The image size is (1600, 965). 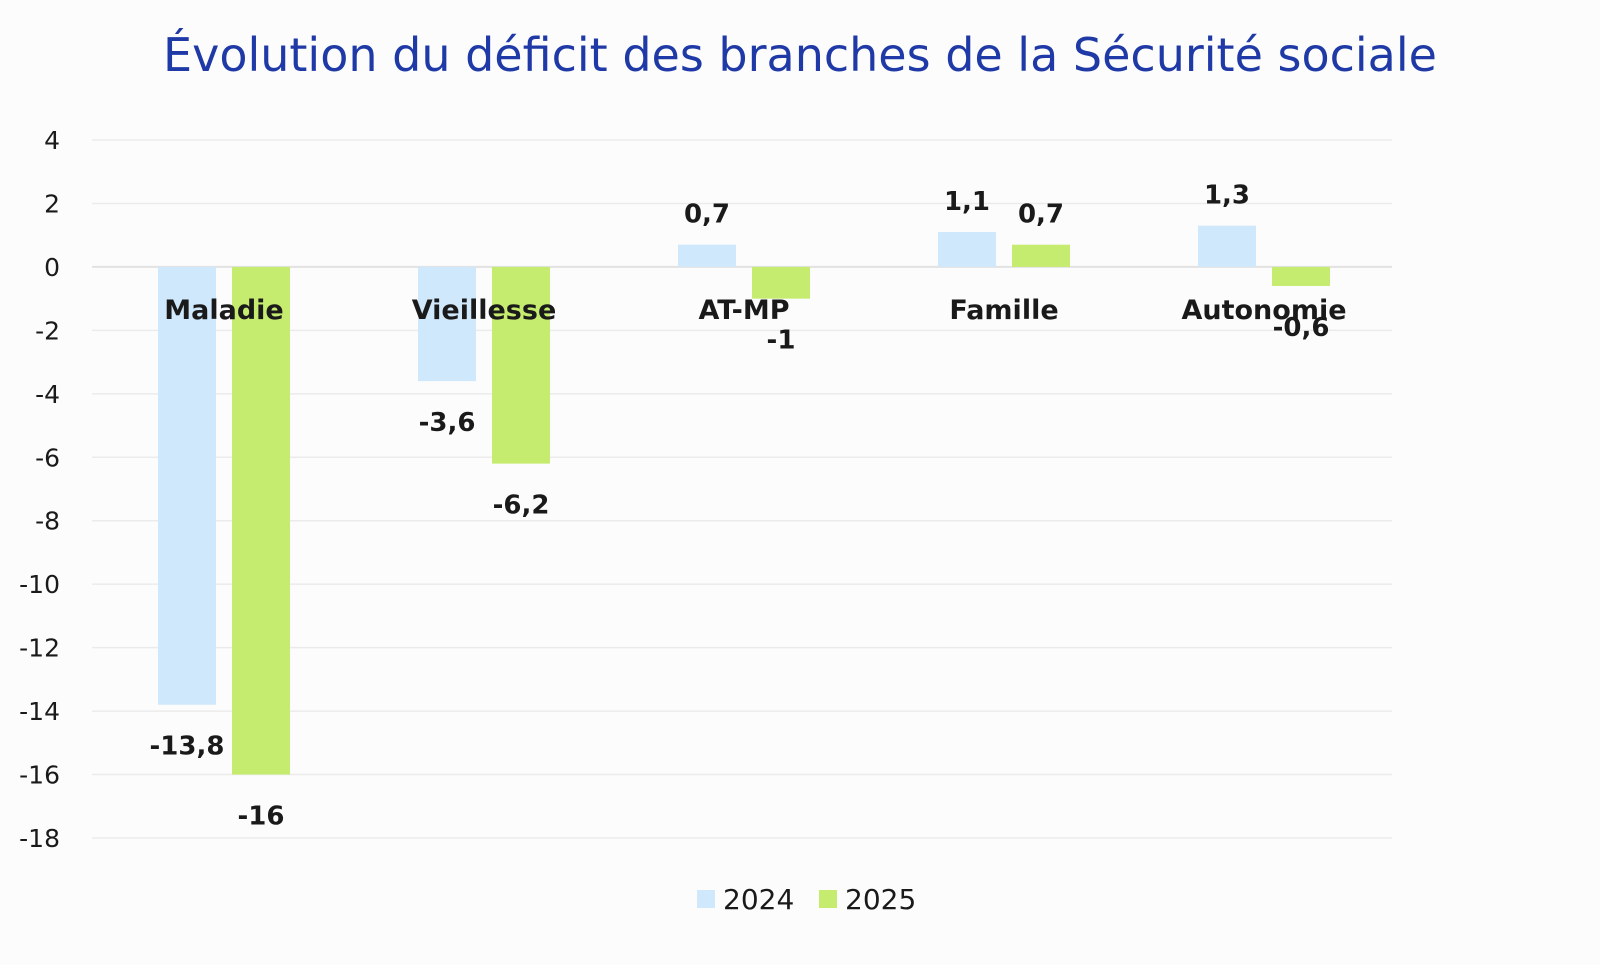 I want to click on data-label: -16, so click(x=261, y=817).